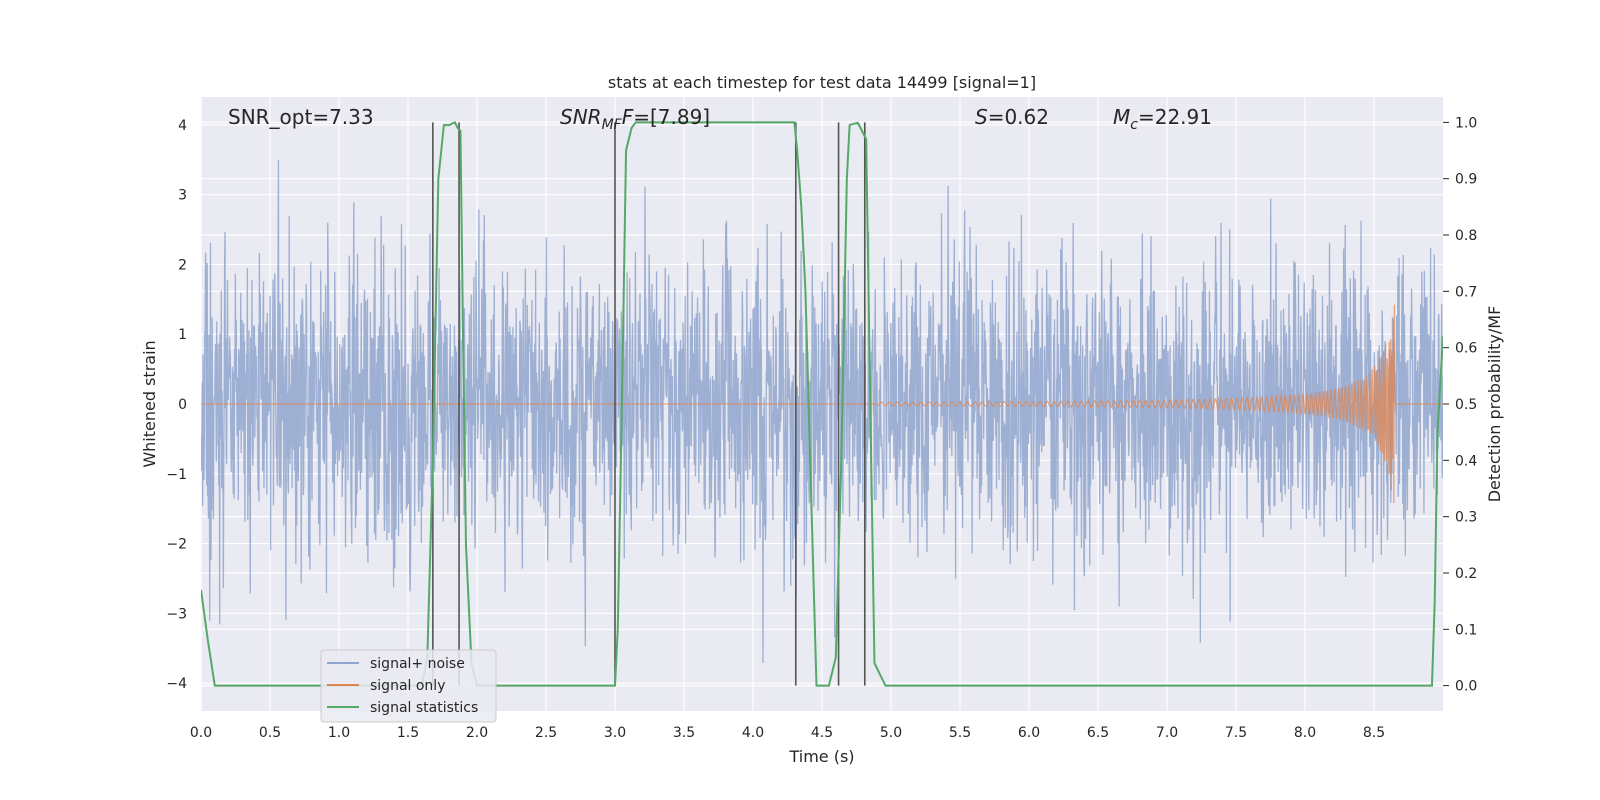 This screenshot has width=1600, height=800. What do you see at coordinates (1466, 630) in the screenshot?
I see `y2-tick-label: 0.1` at bounding box center [1466, 630].